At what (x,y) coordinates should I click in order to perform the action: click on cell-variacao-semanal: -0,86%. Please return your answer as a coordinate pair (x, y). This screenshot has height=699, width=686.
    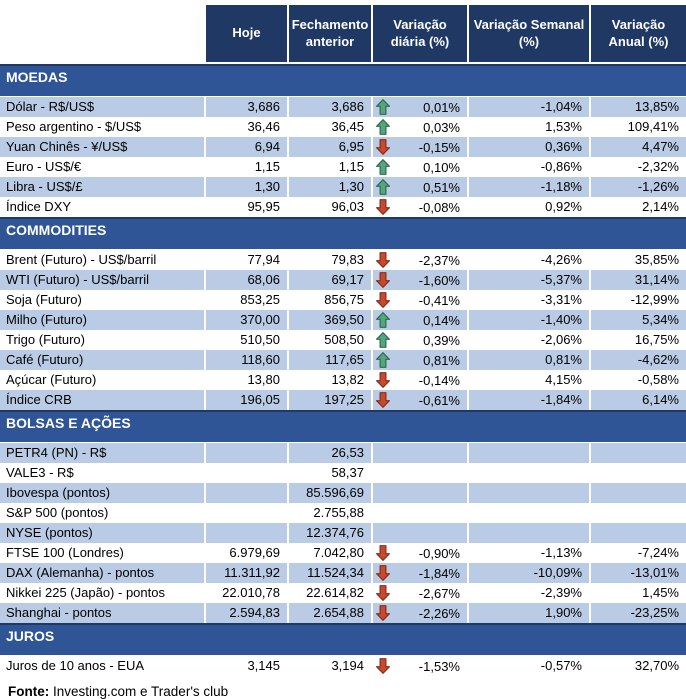
    Looking at the image, I should click on (528, 167).